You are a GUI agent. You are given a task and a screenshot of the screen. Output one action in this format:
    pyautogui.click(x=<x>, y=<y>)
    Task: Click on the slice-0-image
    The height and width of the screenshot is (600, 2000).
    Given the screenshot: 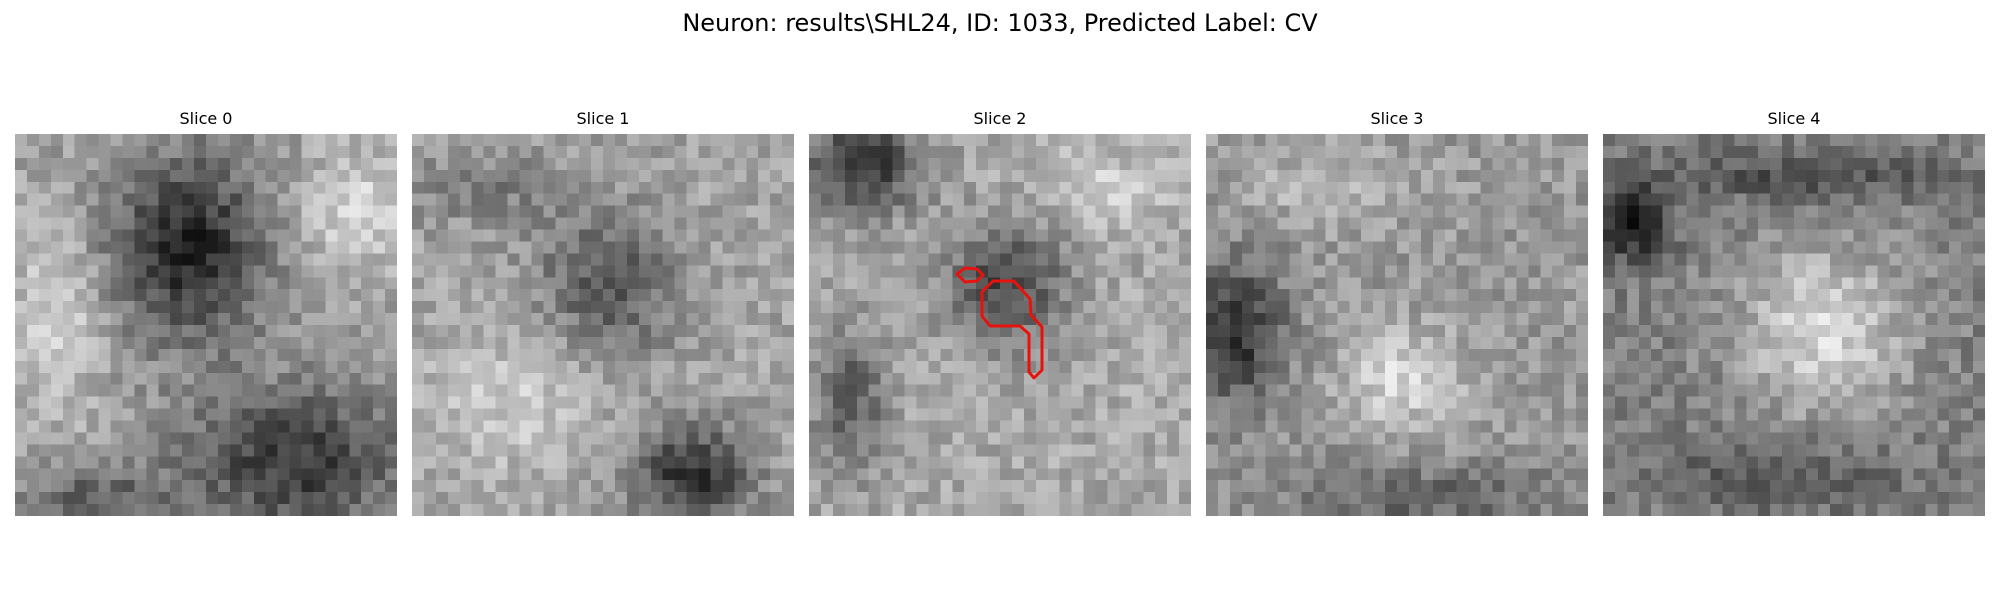 What is the action you would take?
    pyautogui.click(x=206, y=325)
    